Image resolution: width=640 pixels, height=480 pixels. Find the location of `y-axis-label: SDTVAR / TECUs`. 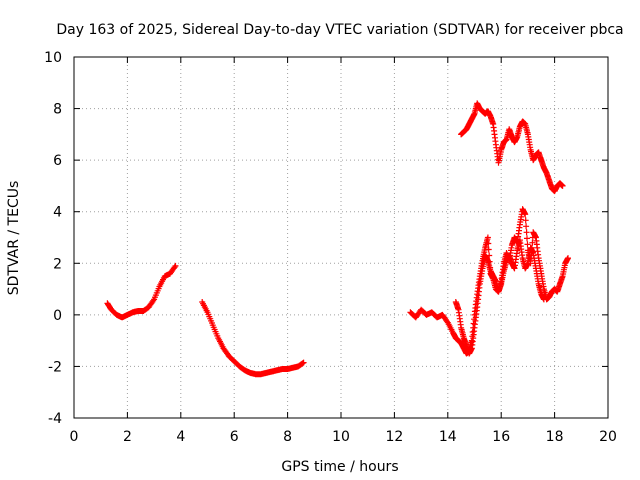

y-axis-label: SDTVAR / TECUs is located at coordinates (14, 238).